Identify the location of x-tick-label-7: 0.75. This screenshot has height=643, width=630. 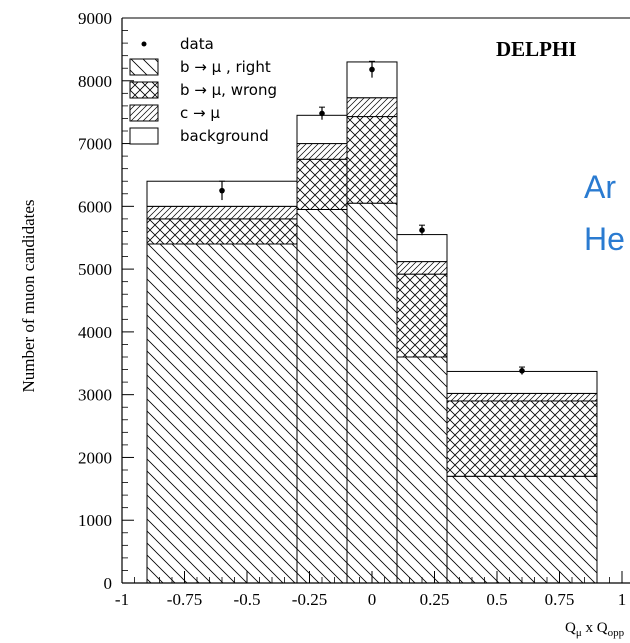
(560, 599).